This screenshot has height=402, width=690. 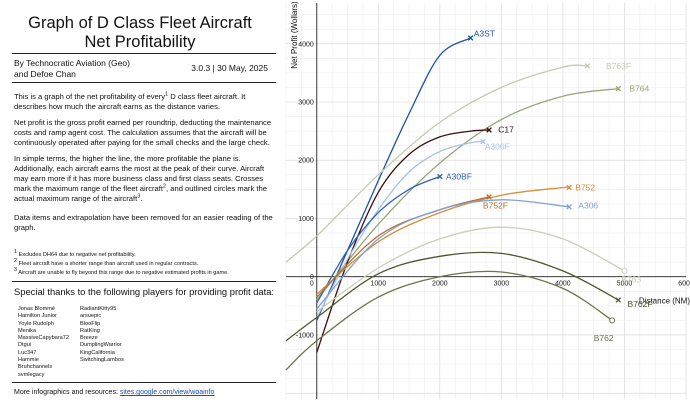 I want to click on max-range-marker-c17, so click(x=489, y=130).